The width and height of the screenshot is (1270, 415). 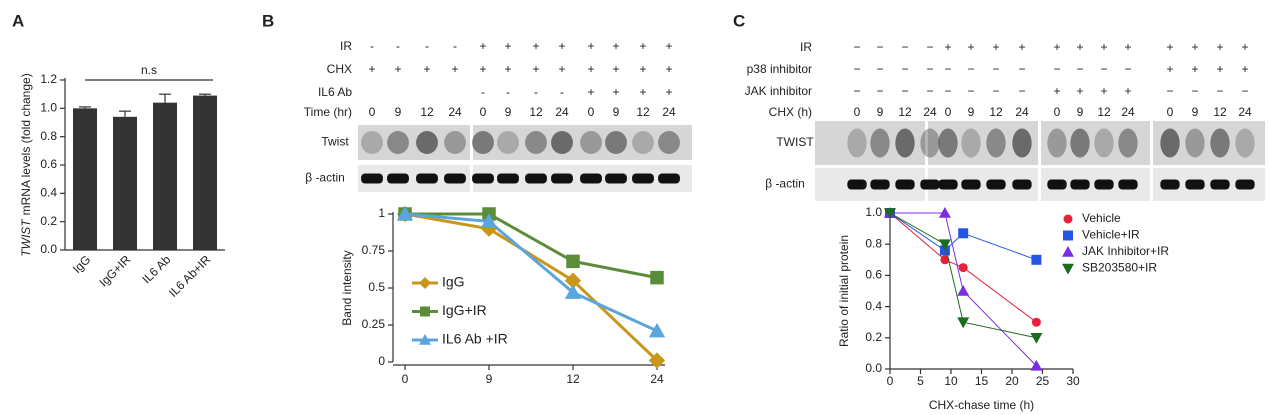 What do you see at coordinates (1111, 235) in the screenshot?
I see `legend-label: Vehicle+IR` at bounding box center [1111, 235].